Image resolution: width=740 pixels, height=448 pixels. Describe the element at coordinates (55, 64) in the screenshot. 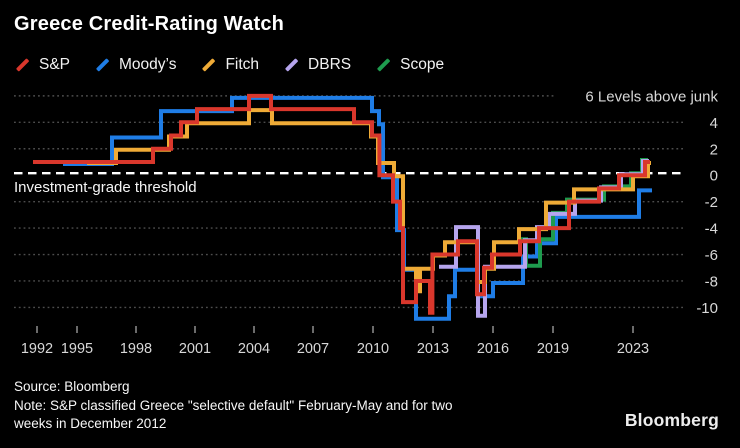

I see `legend-label: S&P` at that location.